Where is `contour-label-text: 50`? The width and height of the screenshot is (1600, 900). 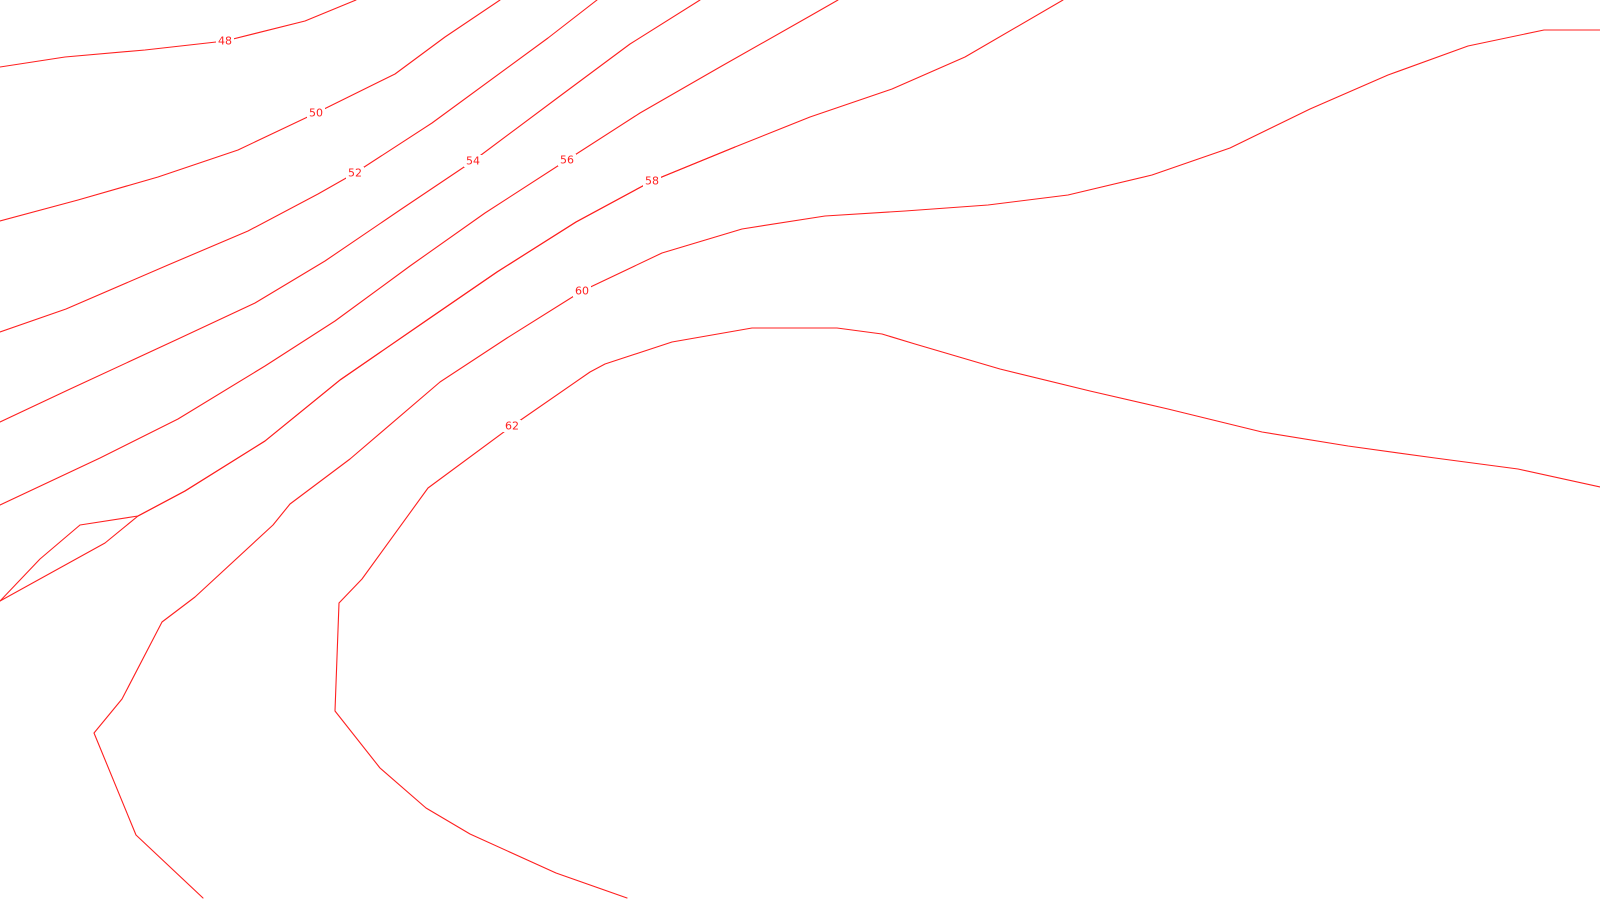 contour-label-text: 50 is located at coordinates (316, 113).